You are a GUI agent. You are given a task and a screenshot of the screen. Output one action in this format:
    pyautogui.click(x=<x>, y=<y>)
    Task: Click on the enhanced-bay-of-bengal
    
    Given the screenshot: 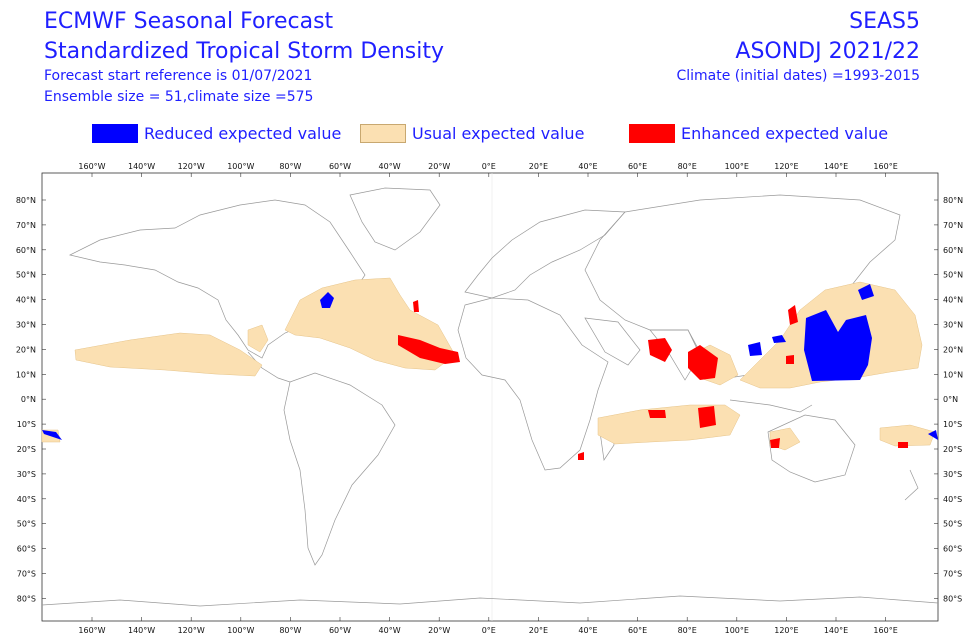 What is the action you would take?
    pyautogui.click(x=703, y=362)
    